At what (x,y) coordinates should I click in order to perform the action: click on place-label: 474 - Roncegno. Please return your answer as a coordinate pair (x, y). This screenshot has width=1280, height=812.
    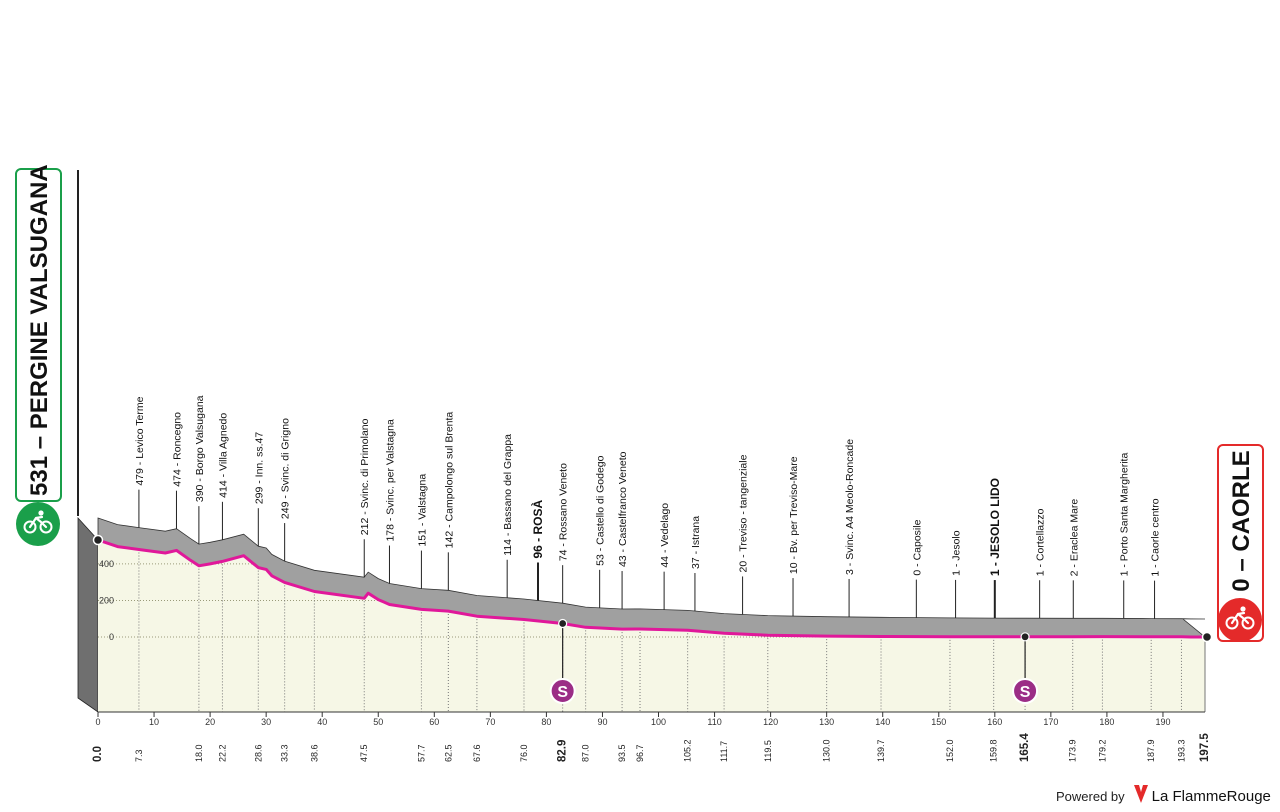
    Looking at the image, I should click on (177, 449).